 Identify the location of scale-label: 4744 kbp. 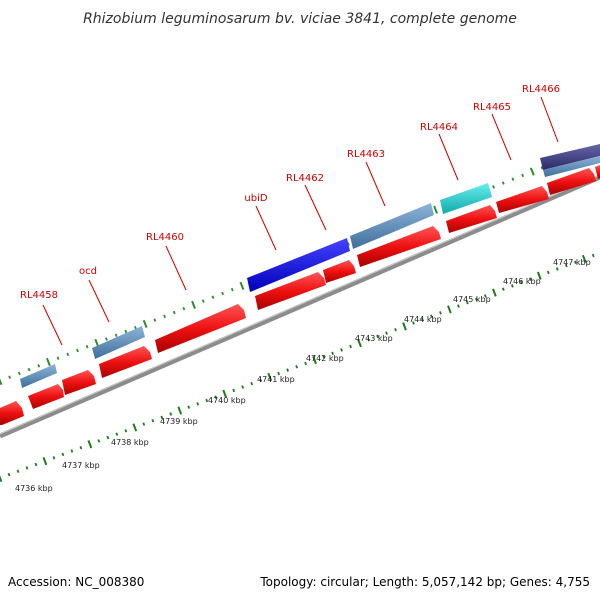
(423, 319).